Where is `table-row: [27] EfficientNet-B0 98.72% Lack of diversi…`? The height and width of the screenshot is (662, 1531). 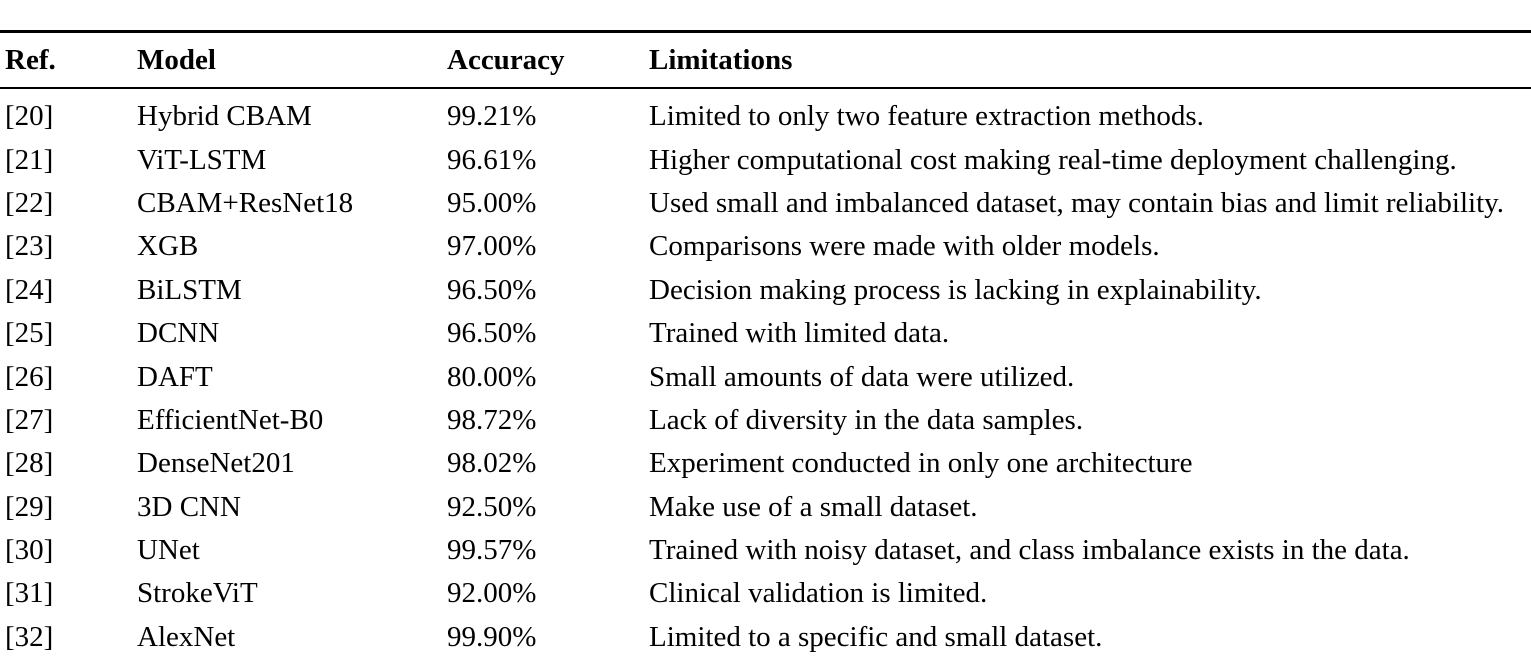
table-row: [27] EfficientNet-B0 98.72% Lack of diversi… is located at coordinates (765, 420).